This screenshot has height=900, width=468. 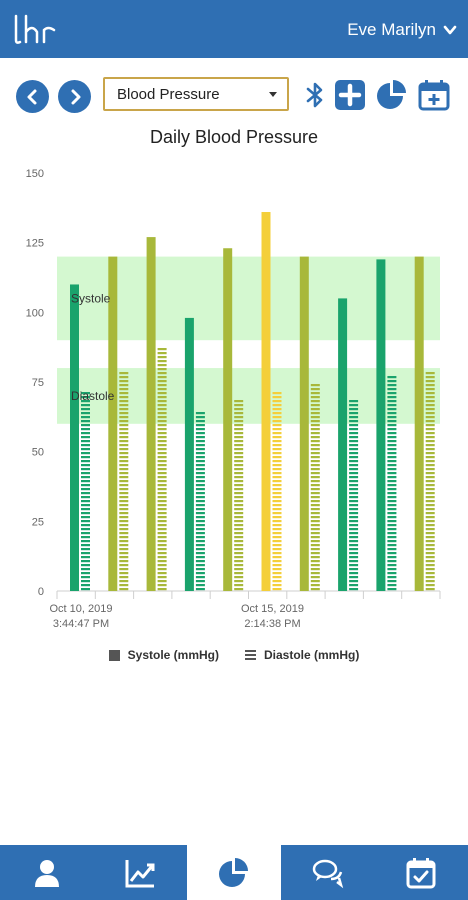 I want to click on nav-calendar, so click(x=421, y=872).